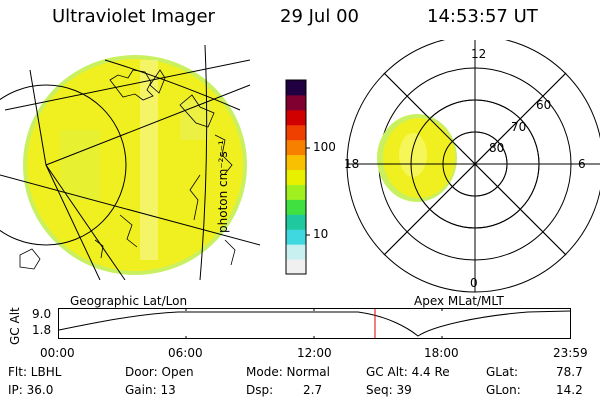 Image resolution: width=600 pixels, height=400 pixels. Describe the element at coordinates (57, 353) in the screenshot. I see `timeline-tick-0: 00:00` at that location.